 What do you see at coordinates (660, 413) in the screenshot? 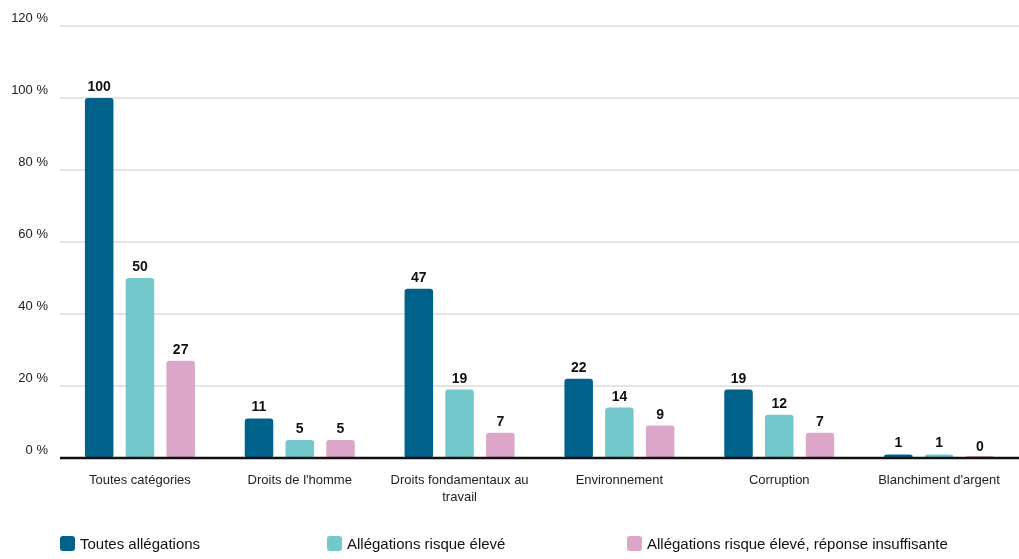
I see `data-label: 9` at bounding box center [660, 413].